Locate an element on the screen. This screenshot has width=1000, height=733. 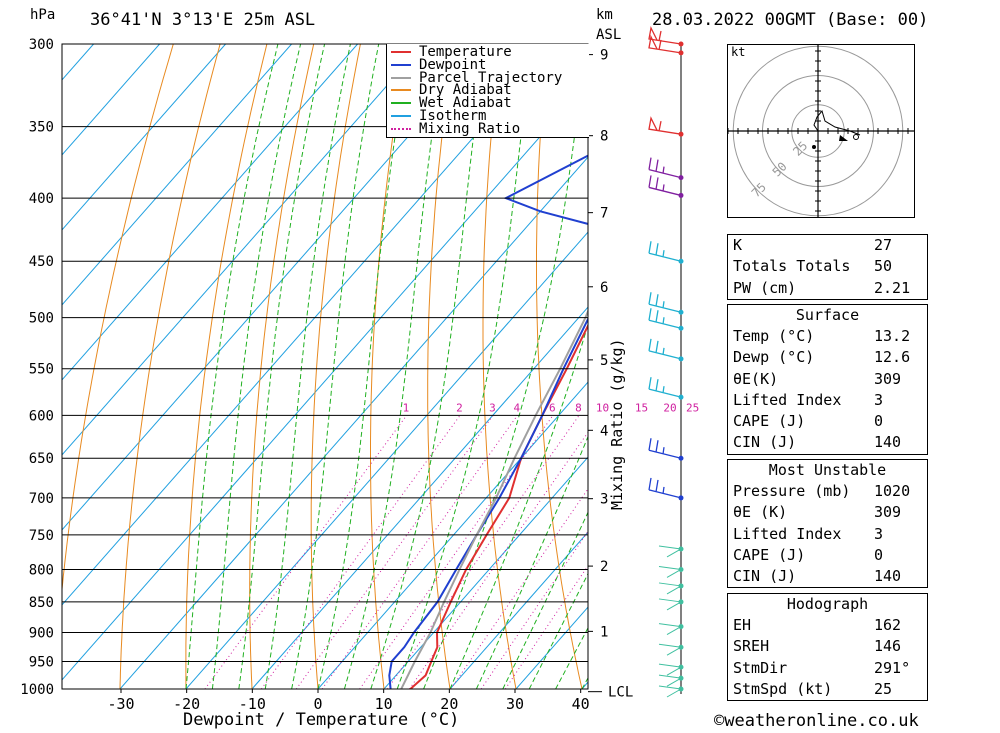
mixing-ratio-label: 25 is located at coordinates (692, 407).